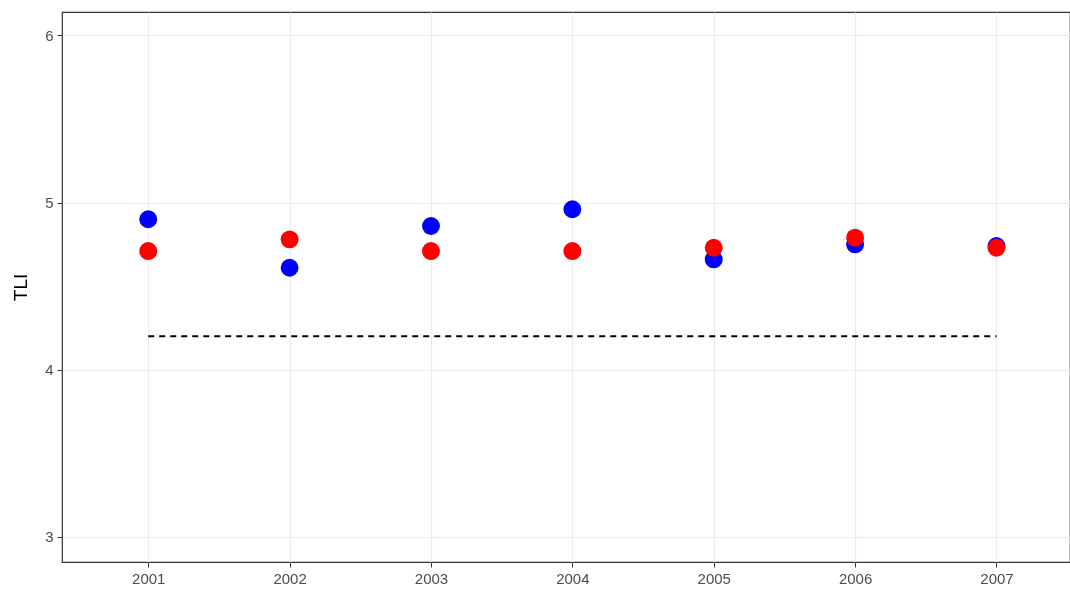  I want to click on x-tick-label: 2007, so click(997, 578).